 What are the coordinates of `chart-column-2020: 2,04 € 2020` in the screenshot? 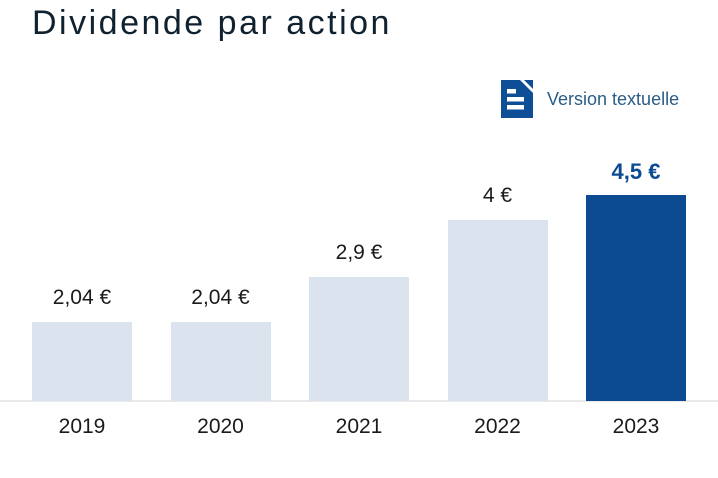 It's located at (220, 294).